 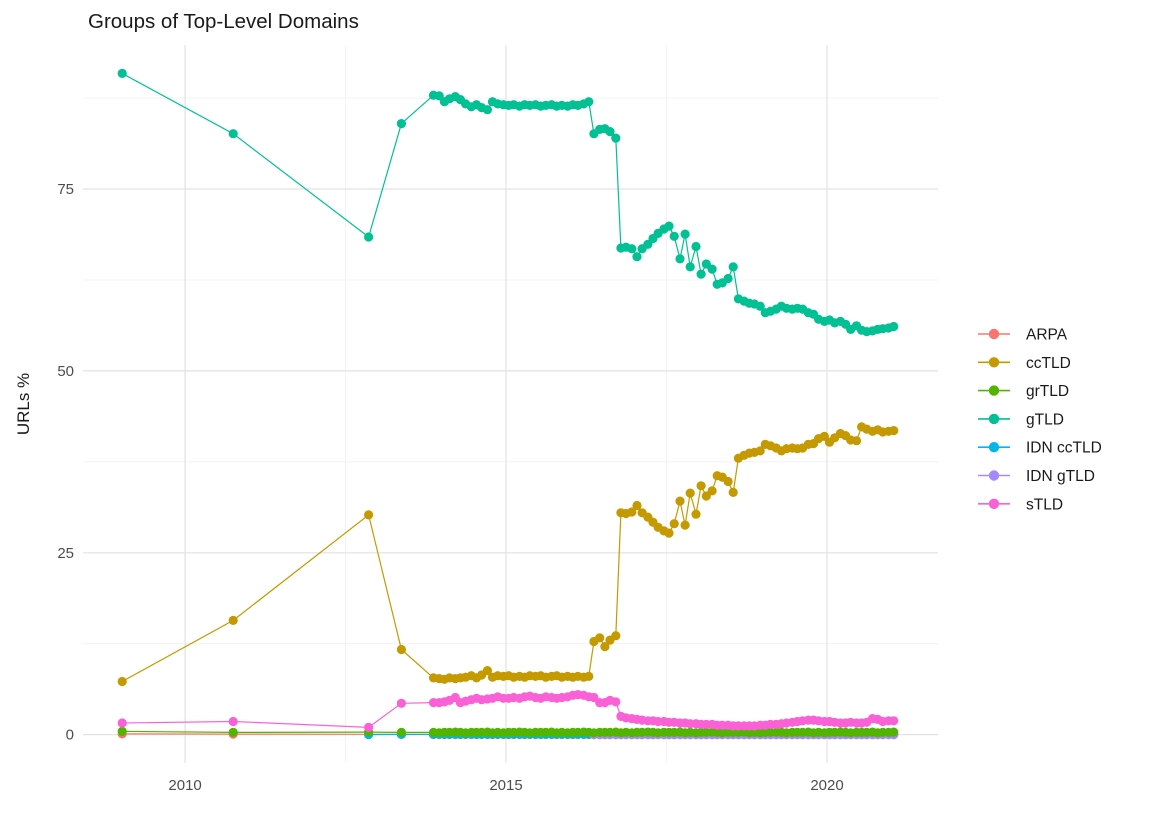 What do you see at coordinates (1060, 476) in the screenshot?
I see `legend-item-label: IDN gTLD` at bounding box center [1060, 476].